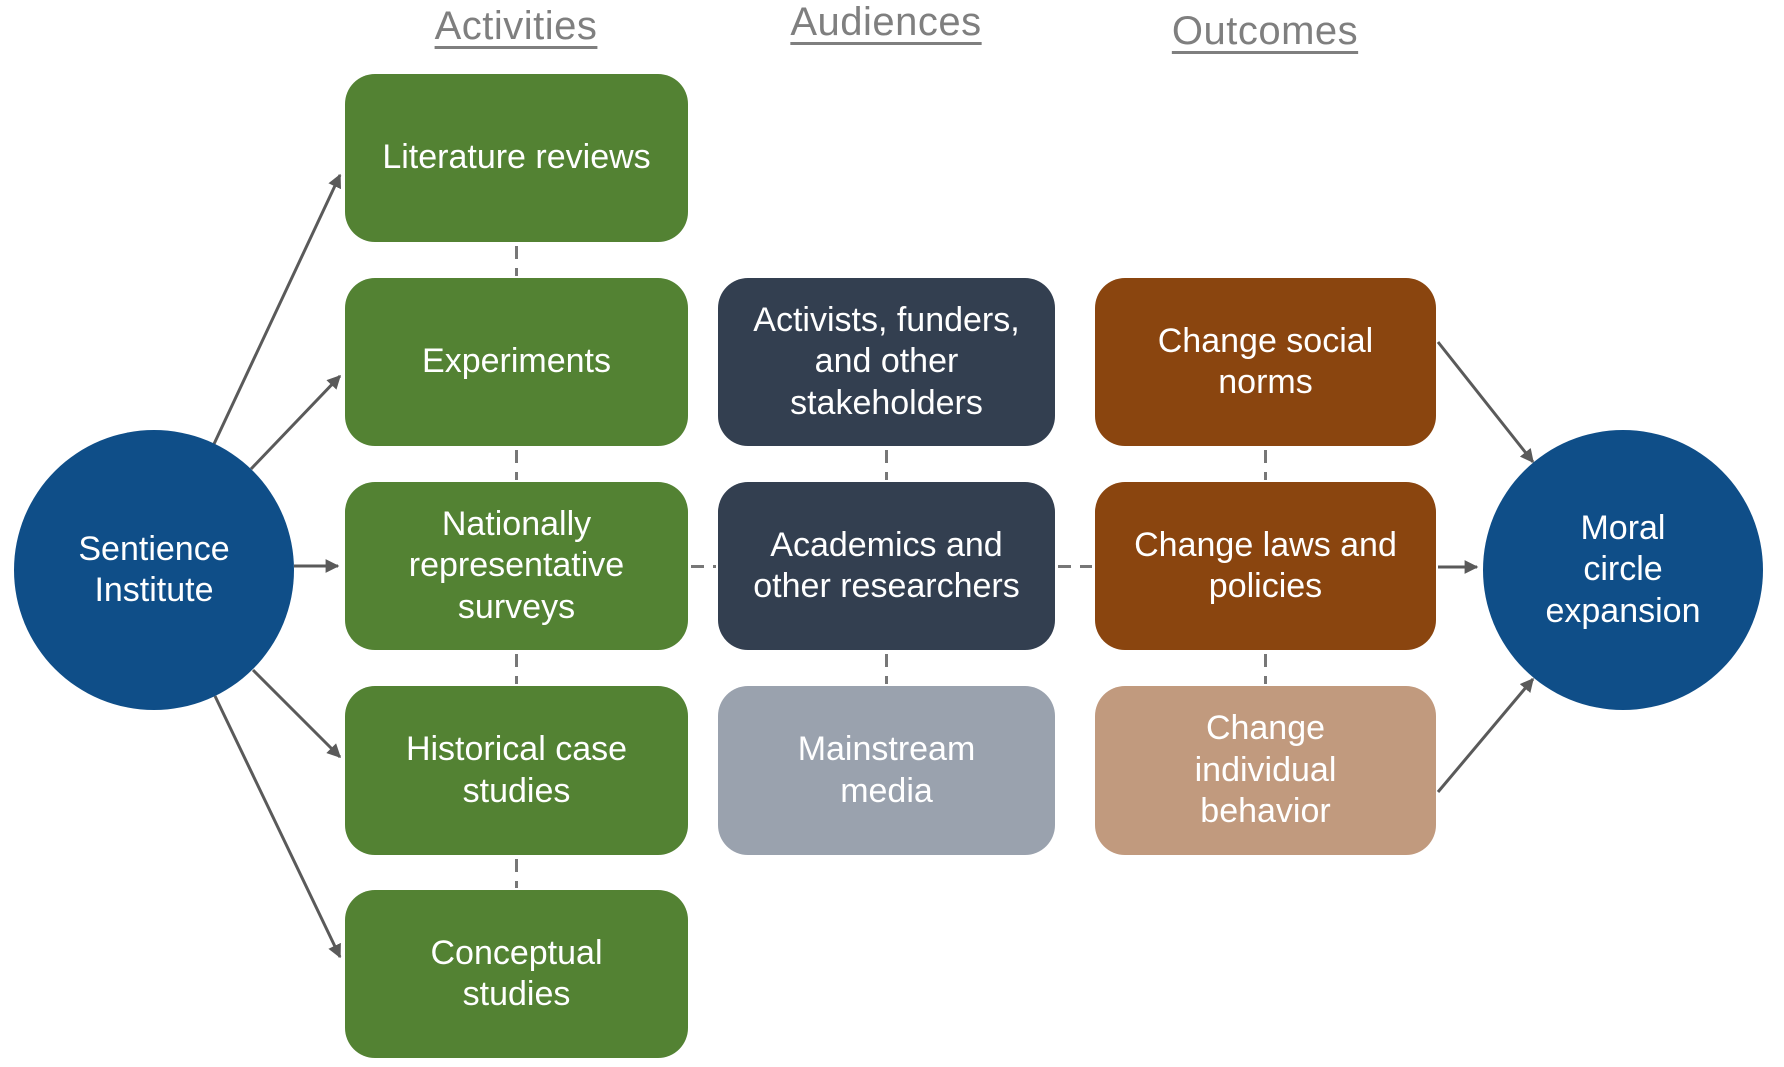 The width and height of the screenshot is (1784, 1067). I want to click on node-nationally-representative-surveys: Nationally representative surveys, so click(516, 566).